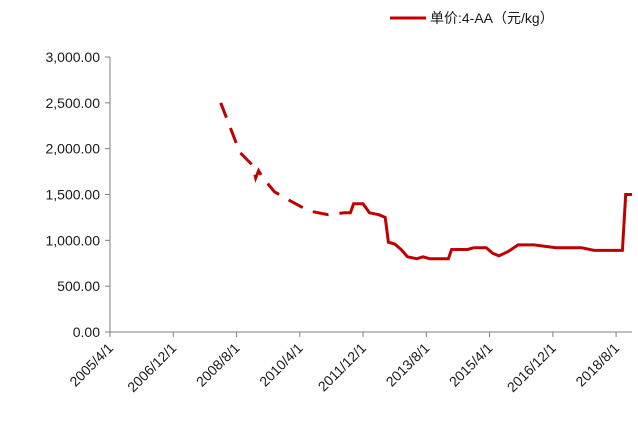 The height and width of the screenshot is (426, 638). Describe the element at coordinates (73, 57) in the screenshot. I see `y-tick-label: 3,000.00` at that location.